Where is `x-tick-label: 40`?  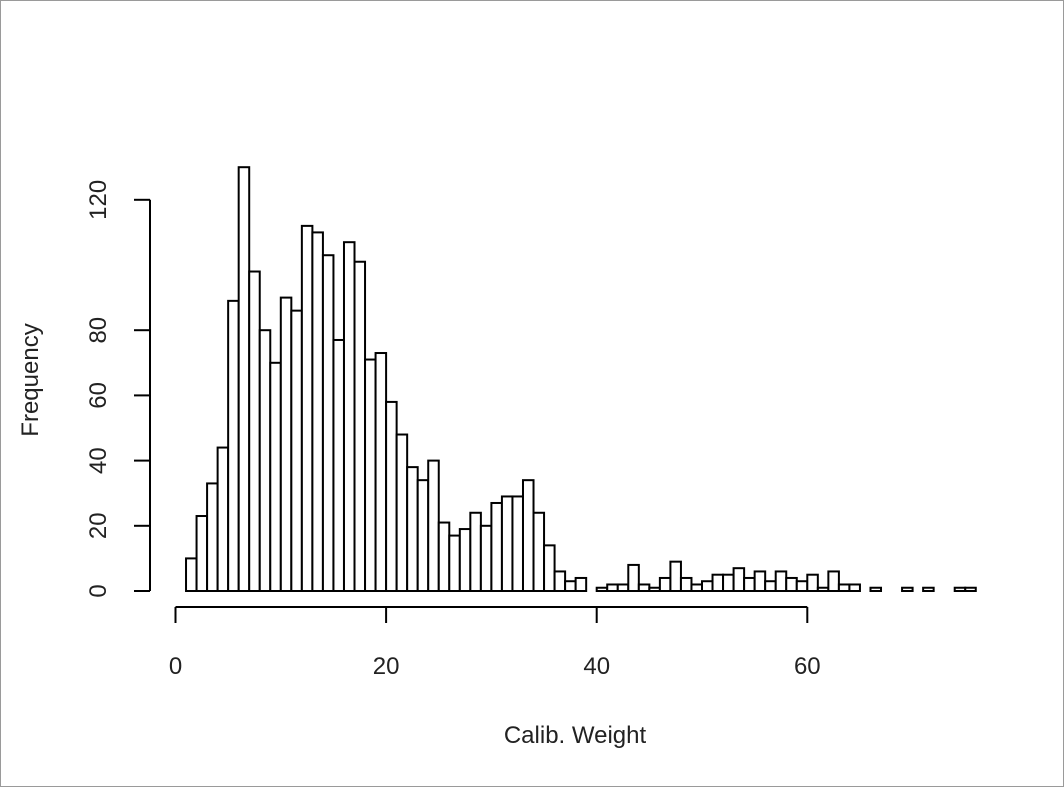 x-tick-label: 40 is located at coordinates (596, 666).